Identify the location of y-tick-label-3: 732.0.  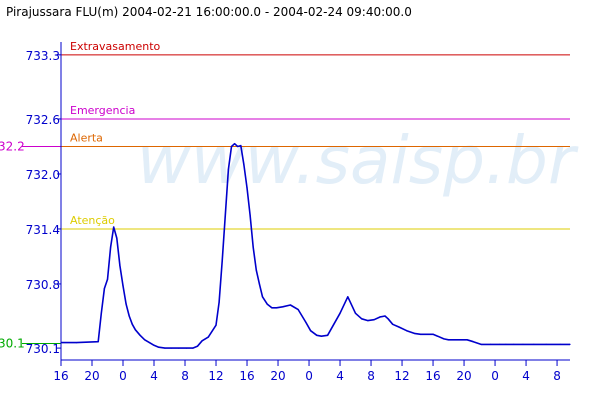
(43, 175).